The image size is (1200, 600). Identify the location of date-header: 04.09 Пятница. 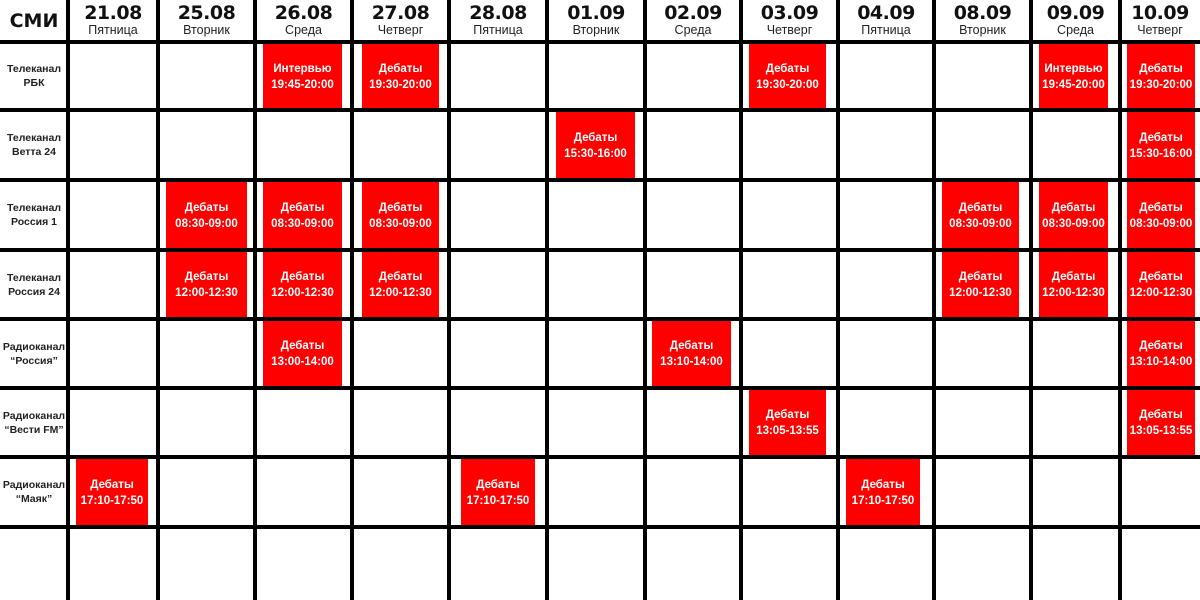
(886, 20).